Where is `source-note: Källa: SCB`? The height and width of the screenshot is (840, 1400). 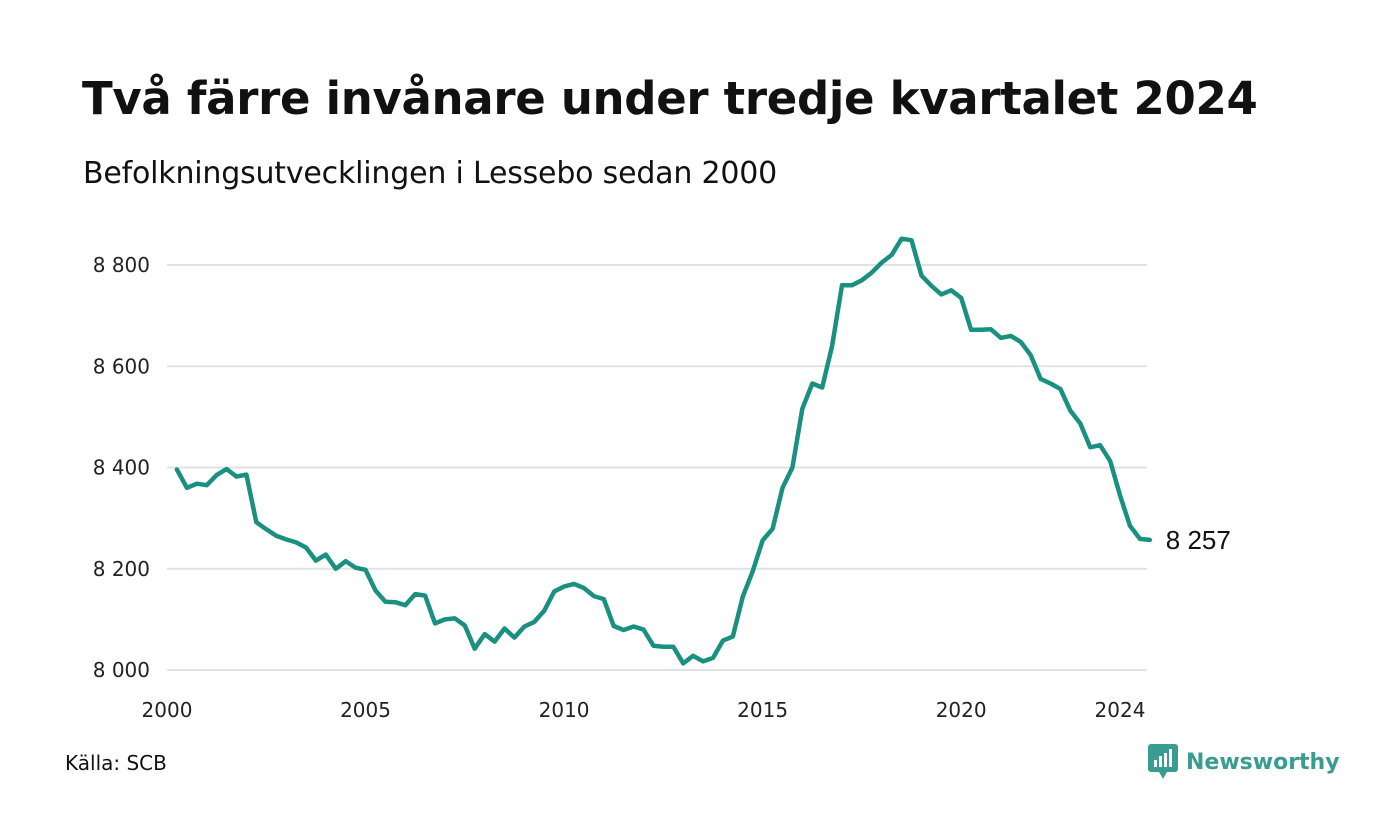 source-note: Källa: SCB is located at coordinates (116, 763).